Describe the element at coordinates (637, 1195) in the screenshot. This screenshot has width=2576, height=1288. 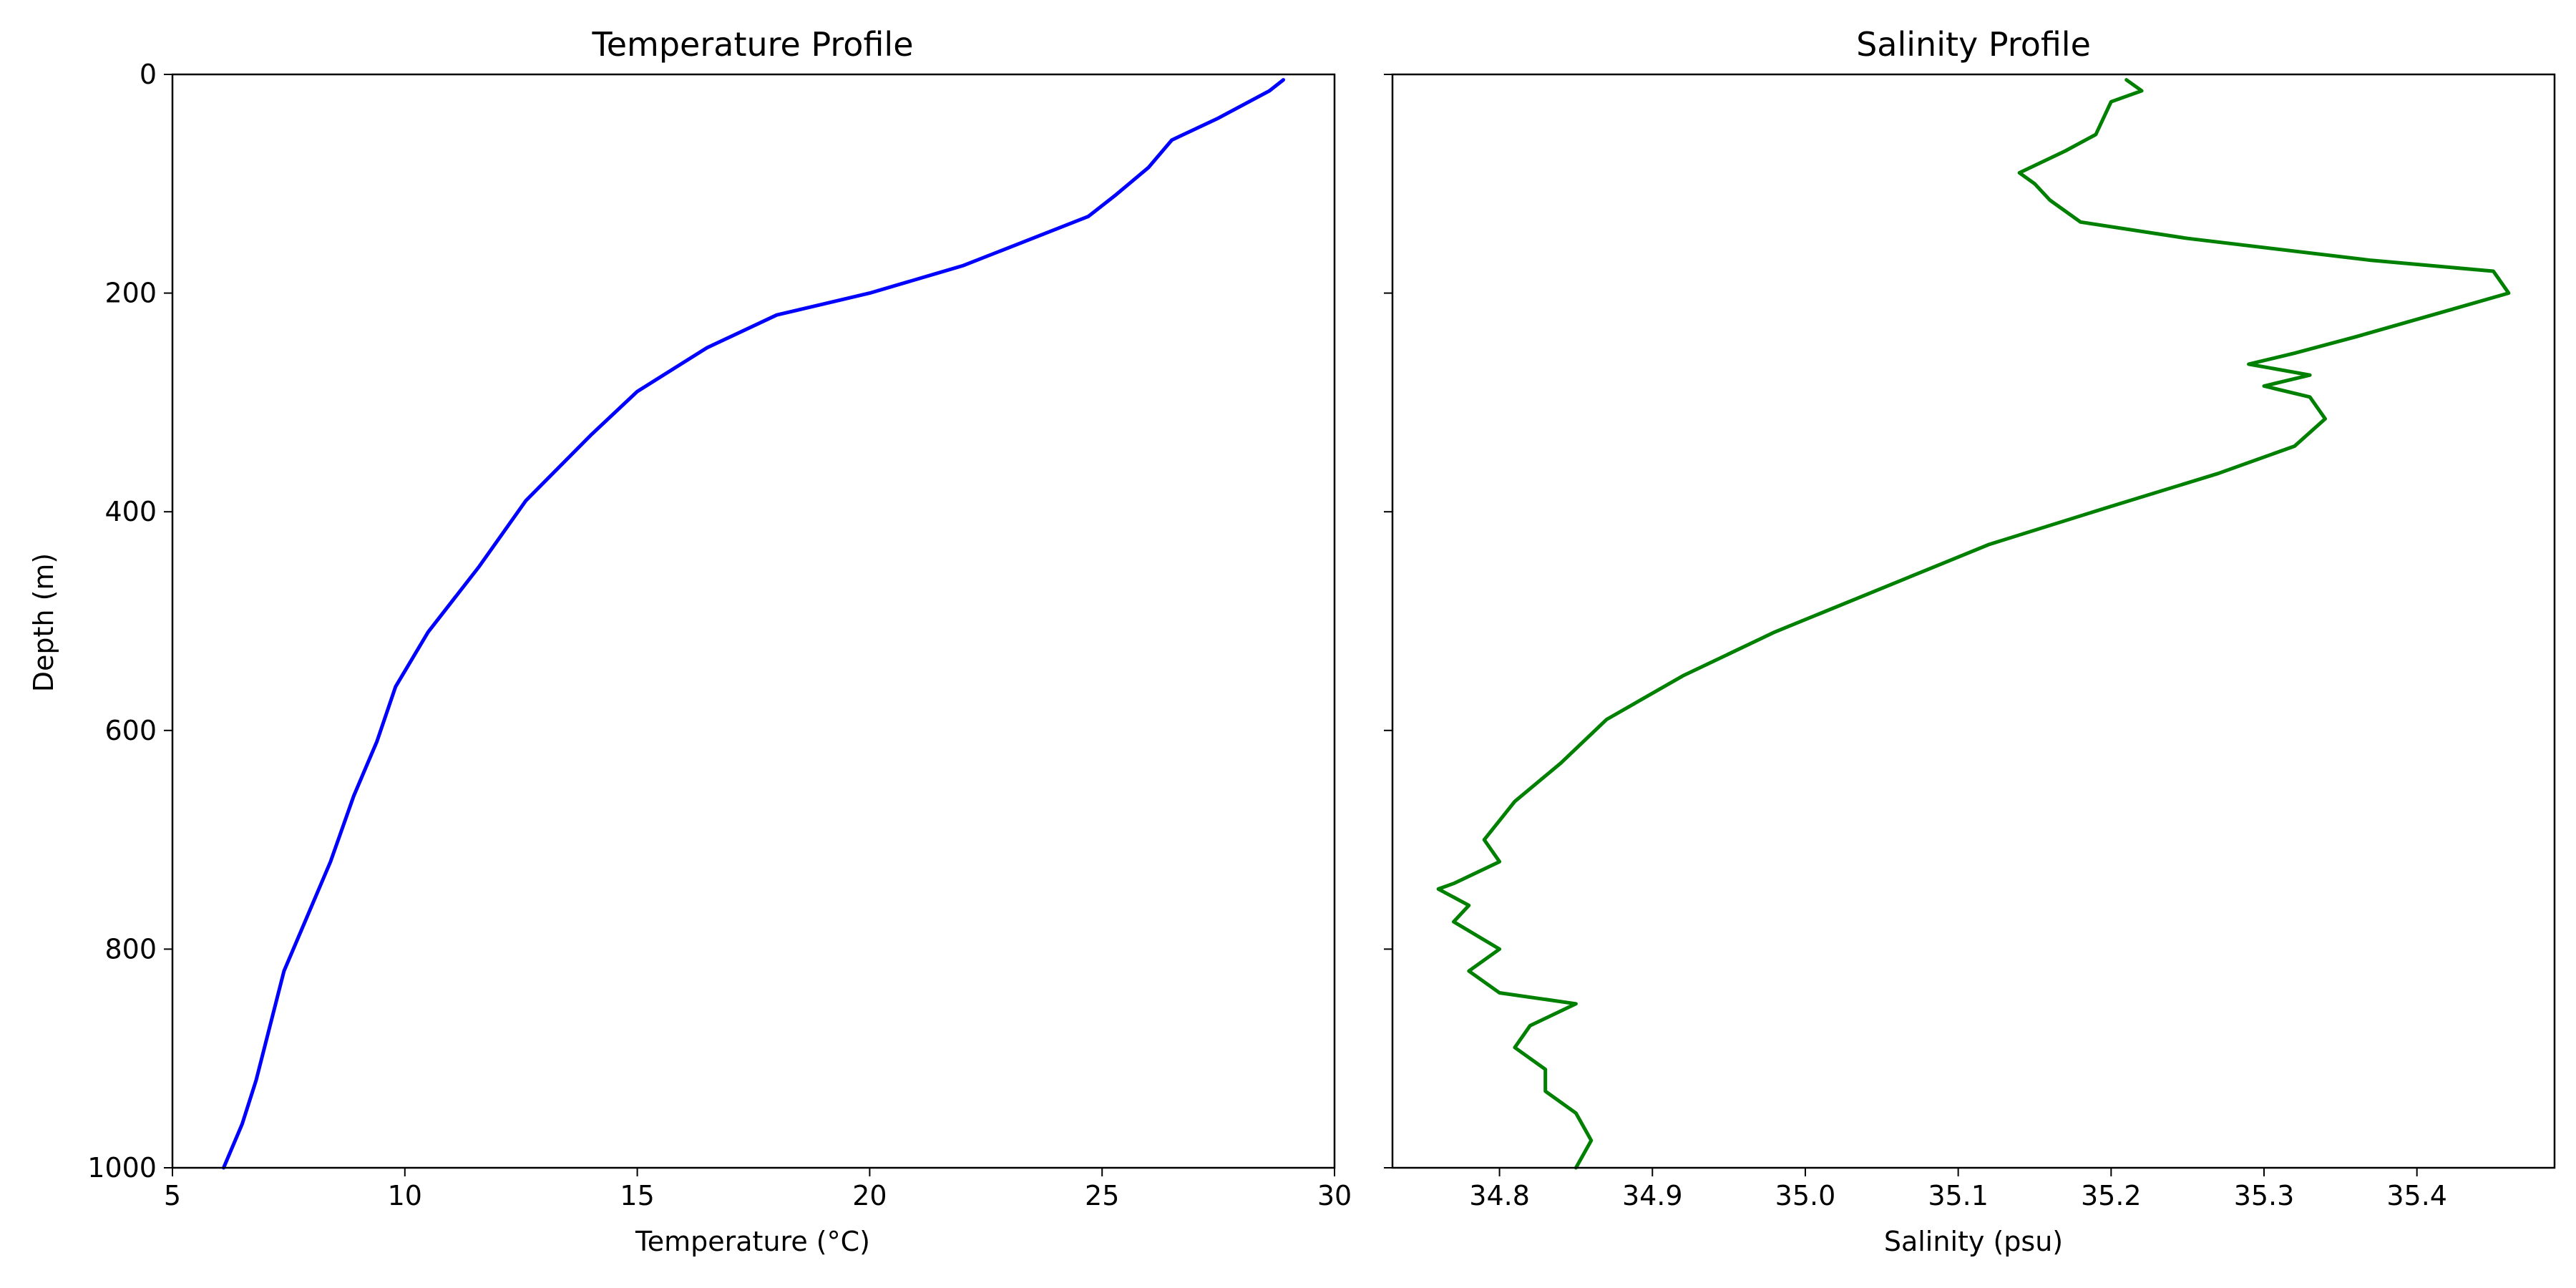
I see `temperature-x-tick-label-2: 15` at that location.